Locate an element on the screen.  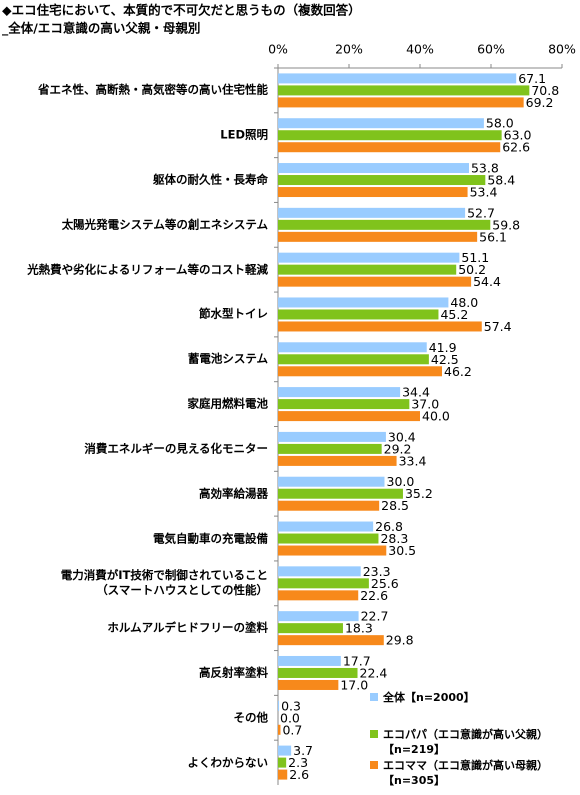
value-label: 29.2 is located at coordinates (398, 448).